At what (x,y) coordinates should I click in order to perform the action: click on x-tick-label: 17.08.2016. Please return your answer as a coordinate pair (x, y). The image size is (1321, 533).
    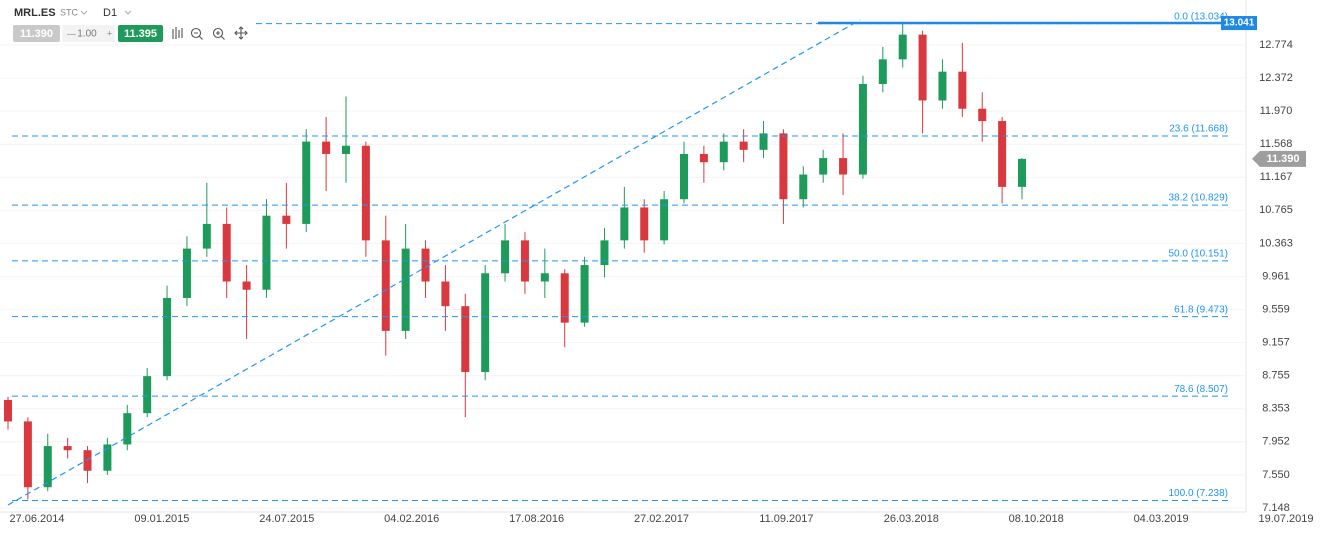
    Looking at the image, I should click on (536, 519).